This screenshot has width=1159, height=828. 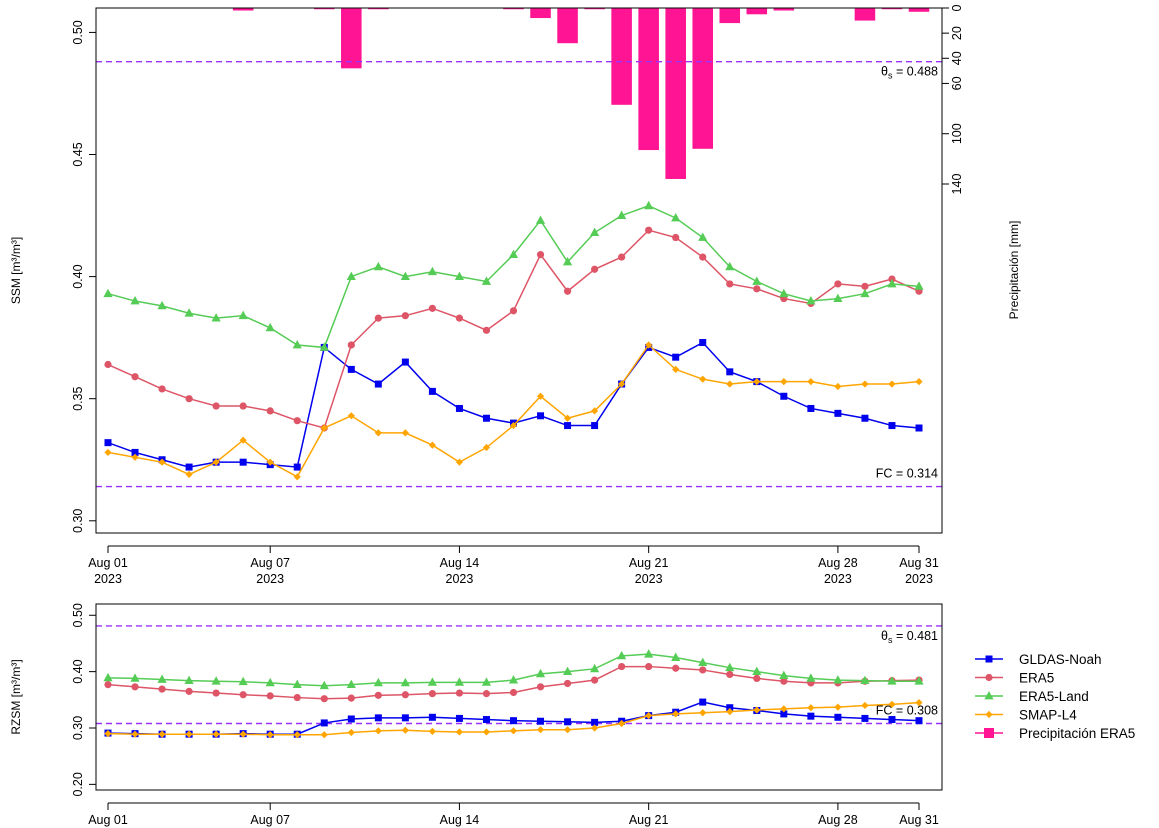 I want to click on reference-line-label-symbol: θ, so click(x=884, y=72).